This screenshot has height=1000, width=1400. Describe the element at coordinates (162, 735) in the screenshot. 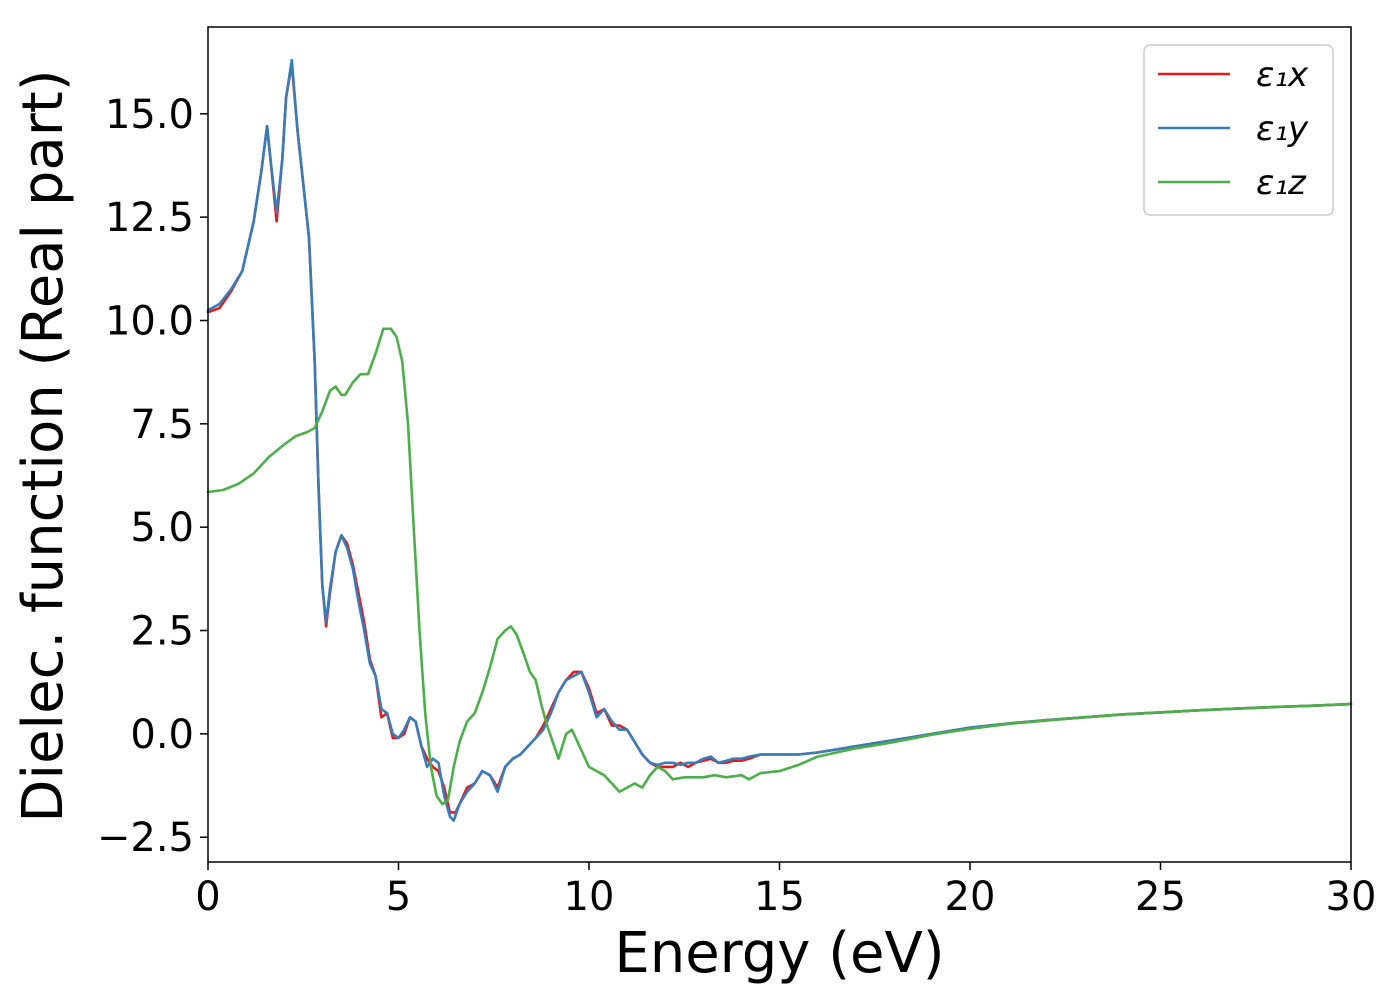

I see `y-tick-label: 0.0` at that location.